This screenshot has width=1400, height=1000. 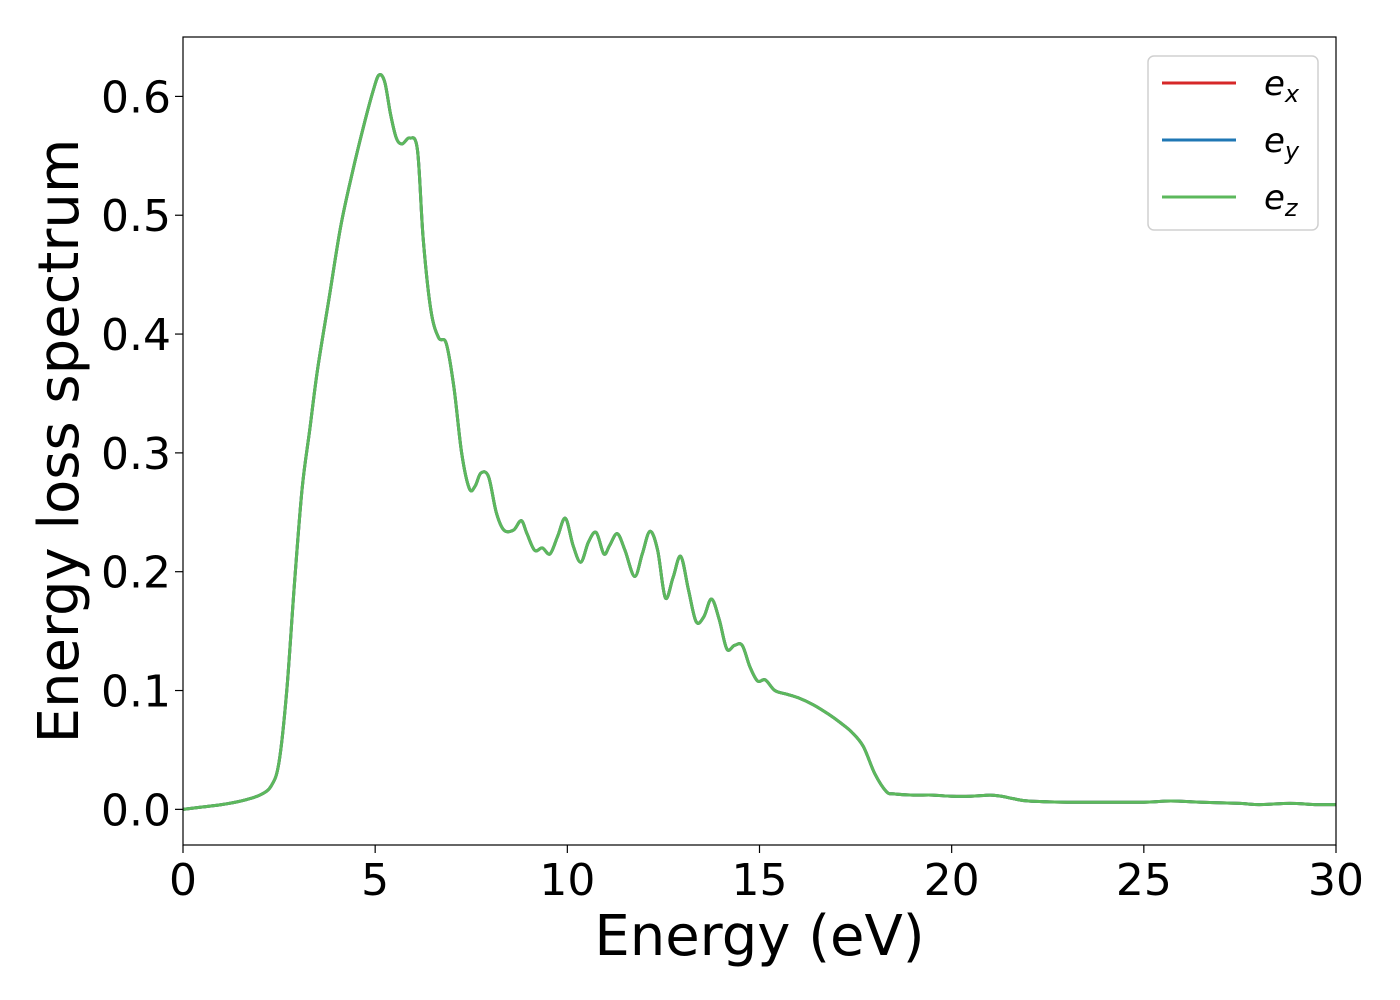 I want to click on x-tick-label: 15, so click(x=760, y=880).